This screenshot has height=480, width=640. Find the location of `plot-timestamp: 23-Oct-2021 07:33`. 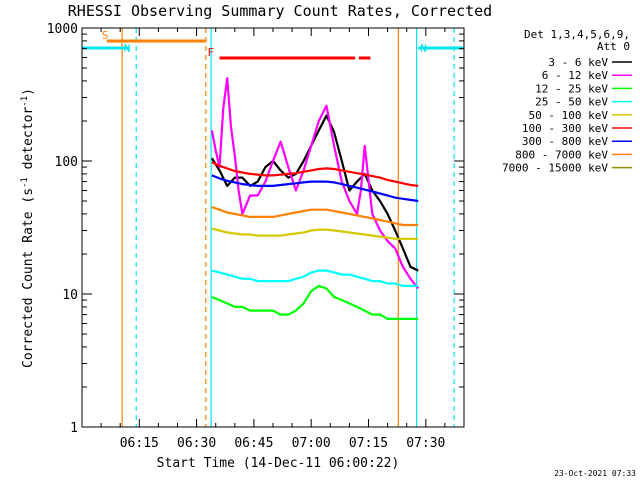

plot-timestamp: 23-Oct-2021 07:33 is located at coordinates (595, 473).